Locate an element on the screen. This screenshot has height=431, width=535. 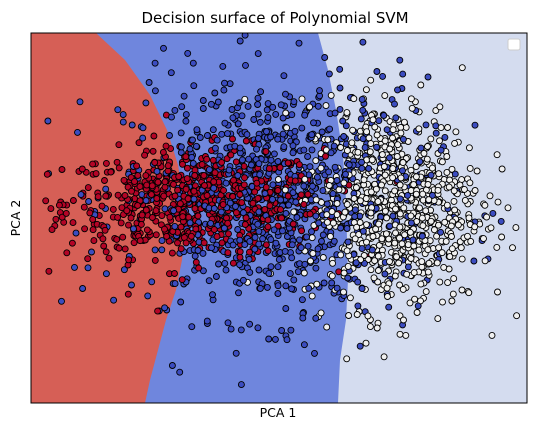
legend-box is located at coordinates (514, 44).